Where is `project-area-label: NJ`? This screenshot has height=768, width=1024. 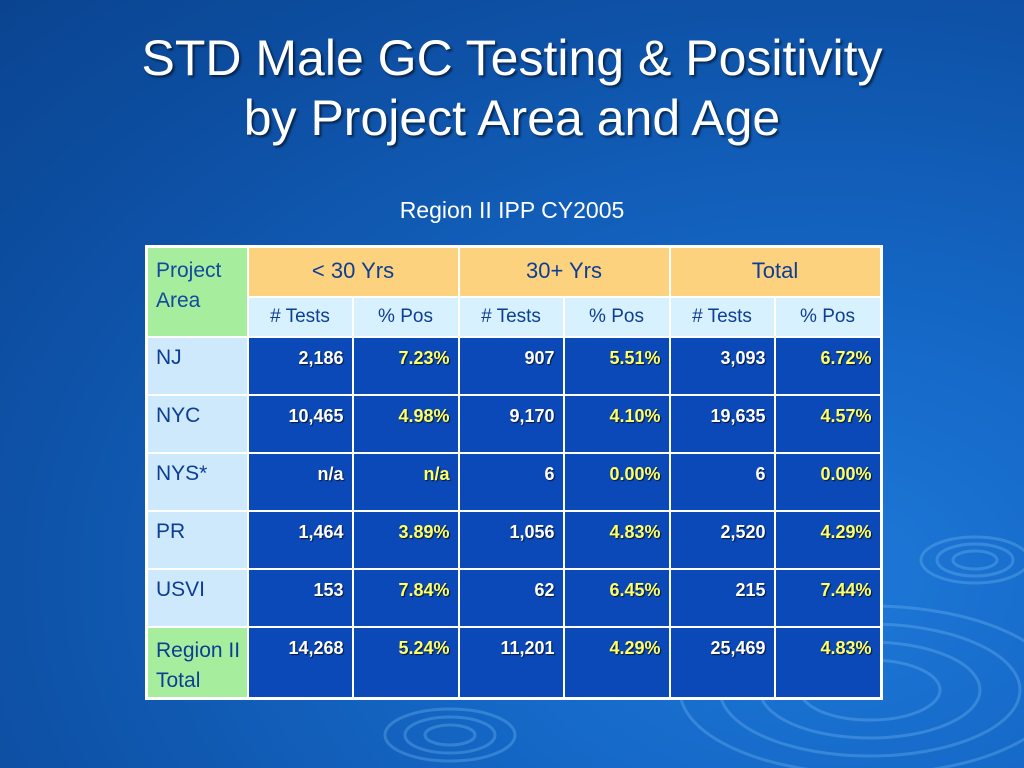
project-area-label: NJ is located at coordinates (197, 365).